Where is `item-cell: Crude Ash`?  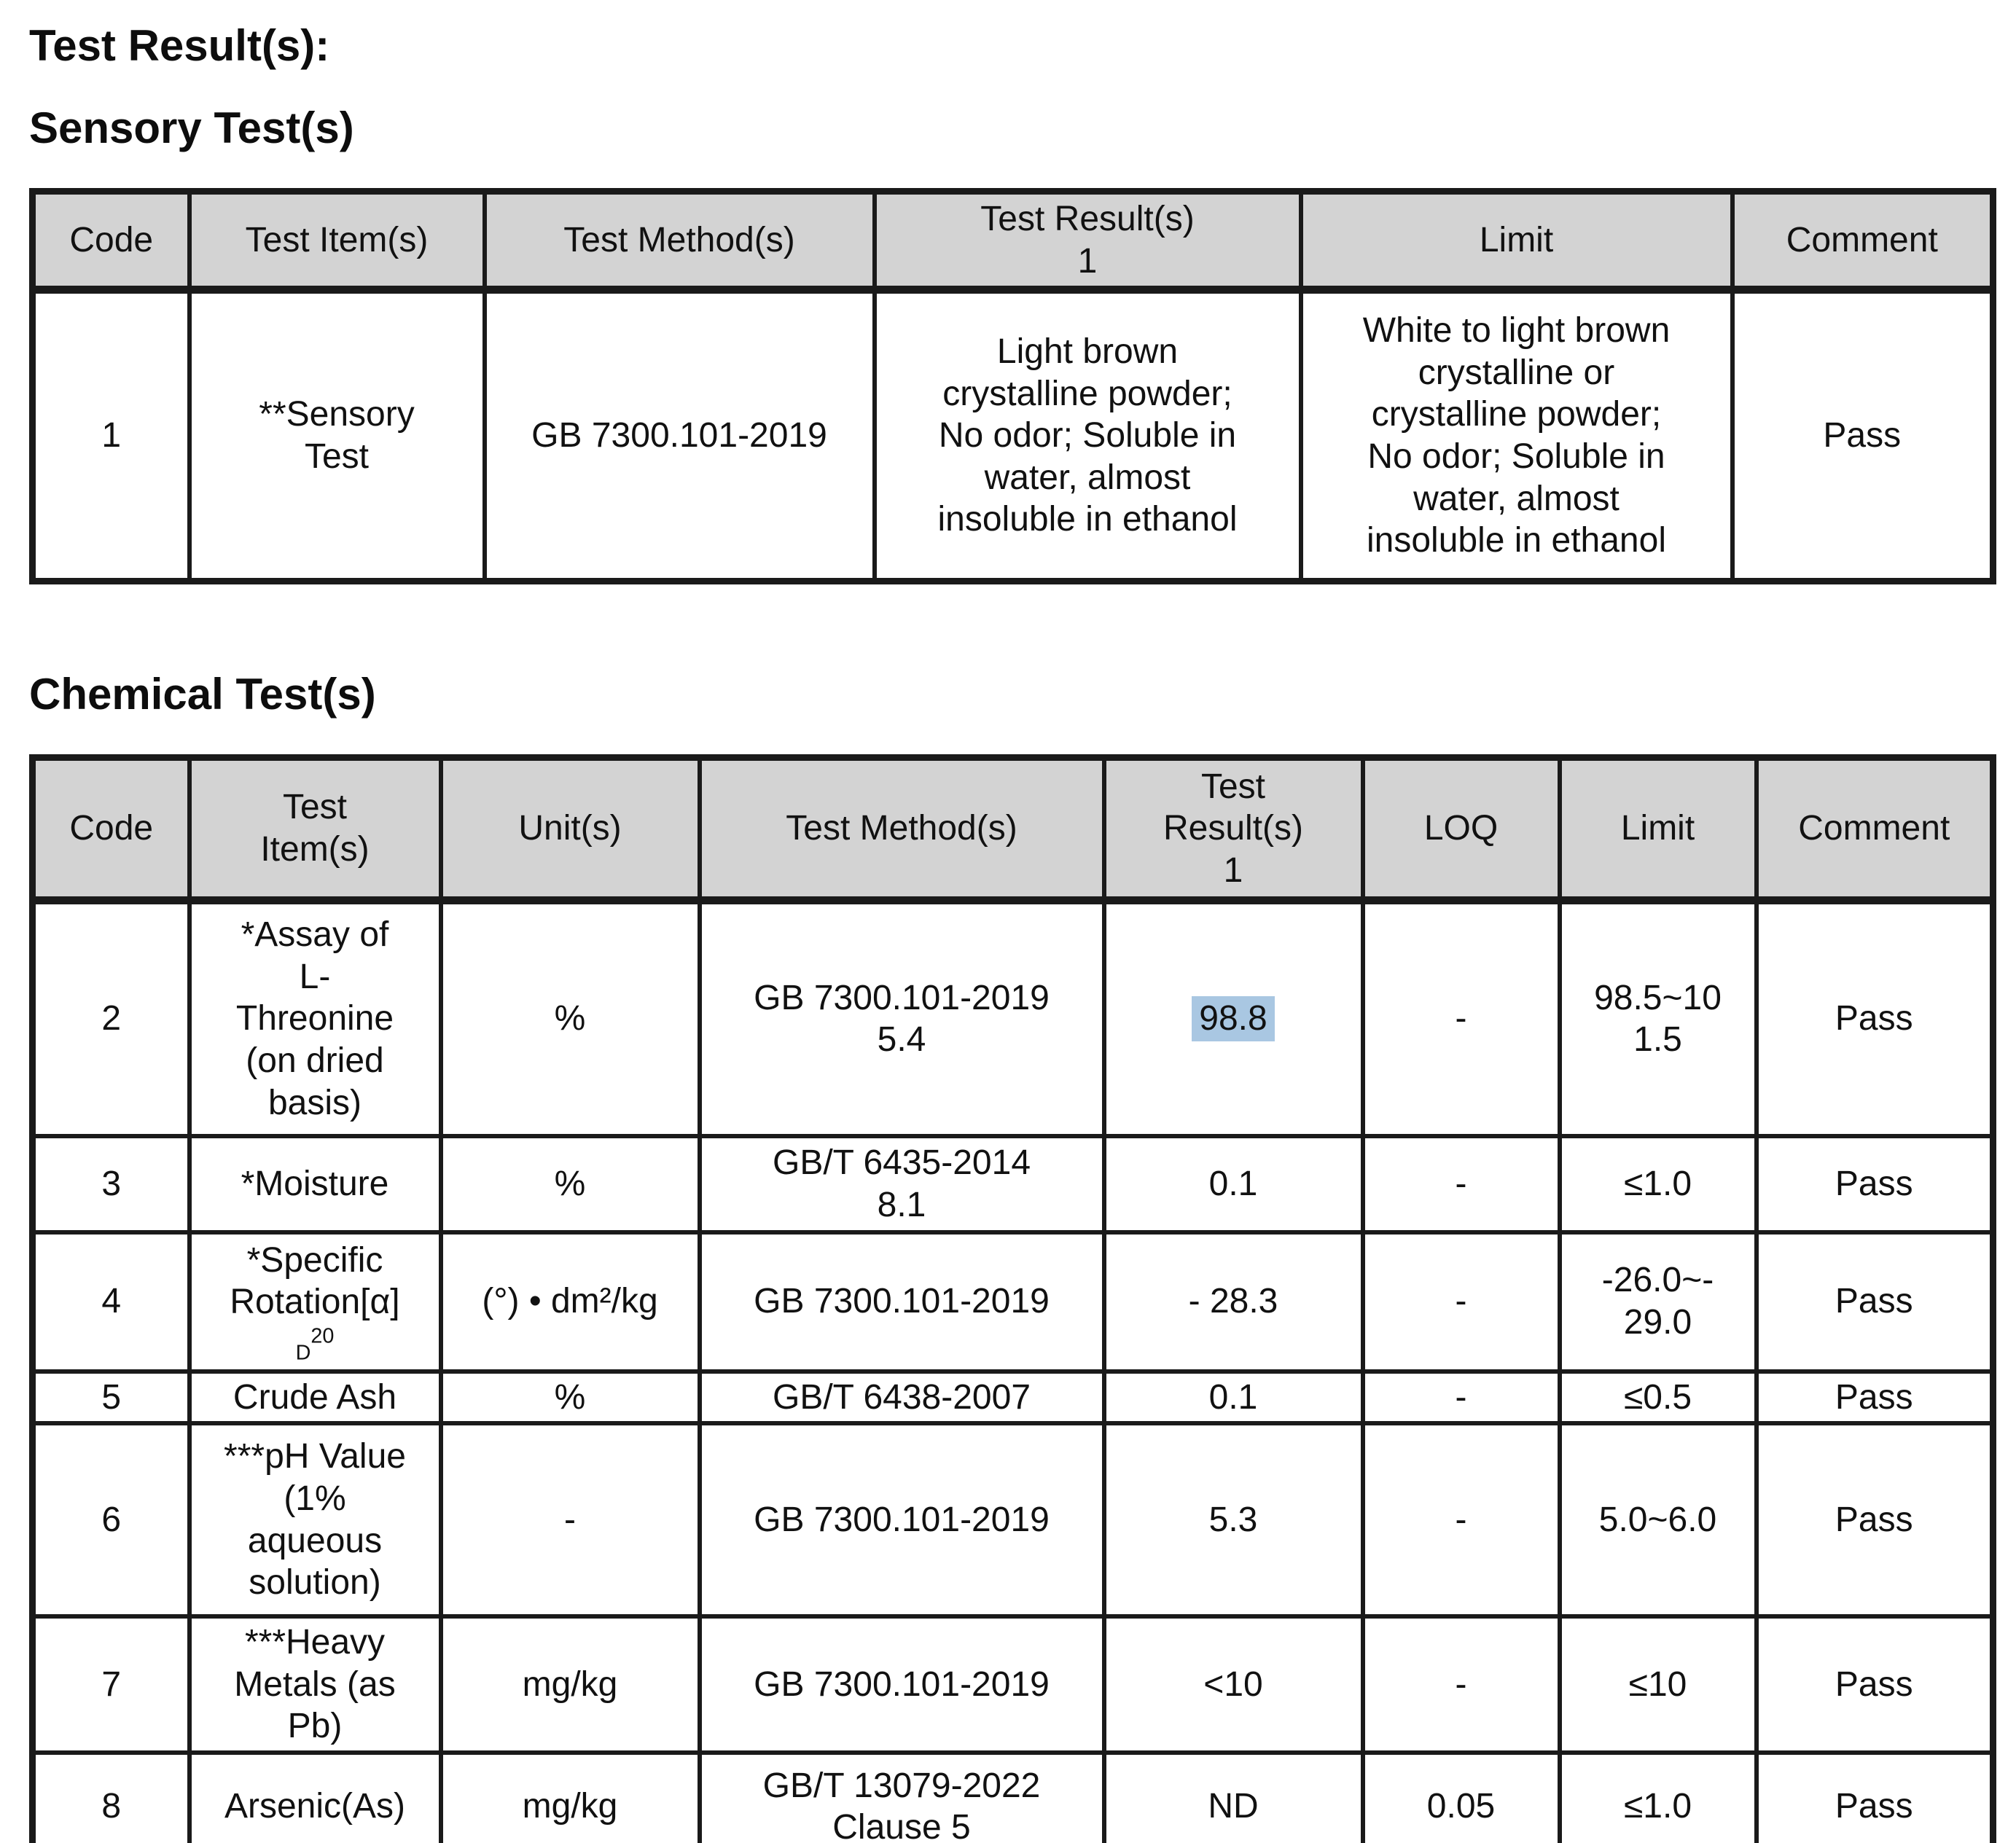
item-cell: Crude Ash is located at coordinates (315, 1397).